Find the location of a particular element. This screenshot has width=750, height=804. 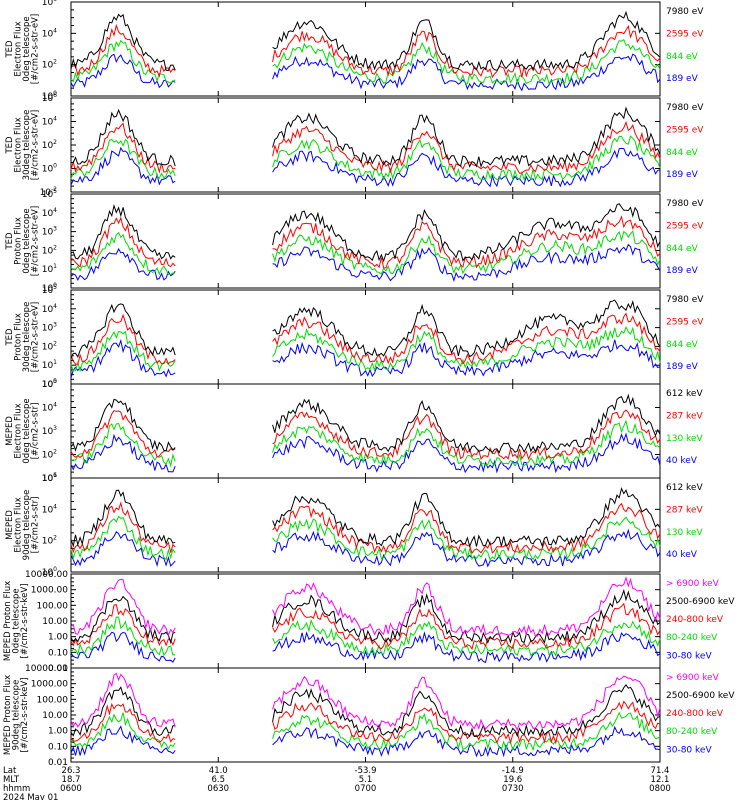

x-tick-hhmm: 0800 is located at coordinates (660, 789).